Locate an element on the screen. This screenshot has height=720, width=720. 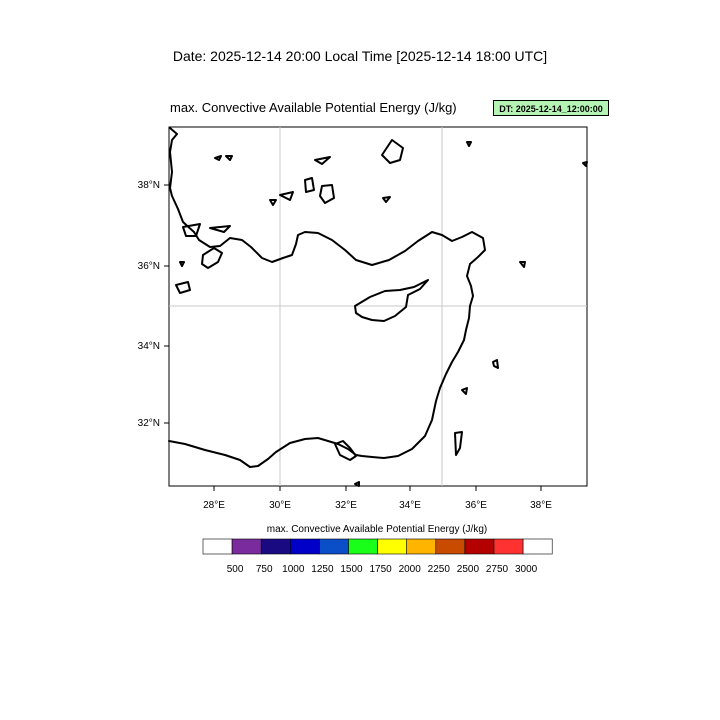
colorbar-label: 2750 is located at coordinates (497, 569).